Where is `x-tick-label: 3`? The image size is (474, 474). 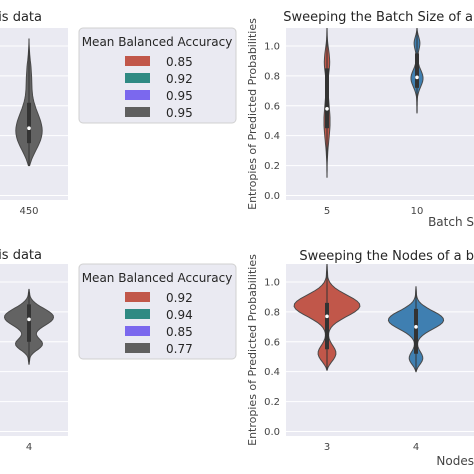
x-tick-label: 3 is located at coordinates (327, 447).